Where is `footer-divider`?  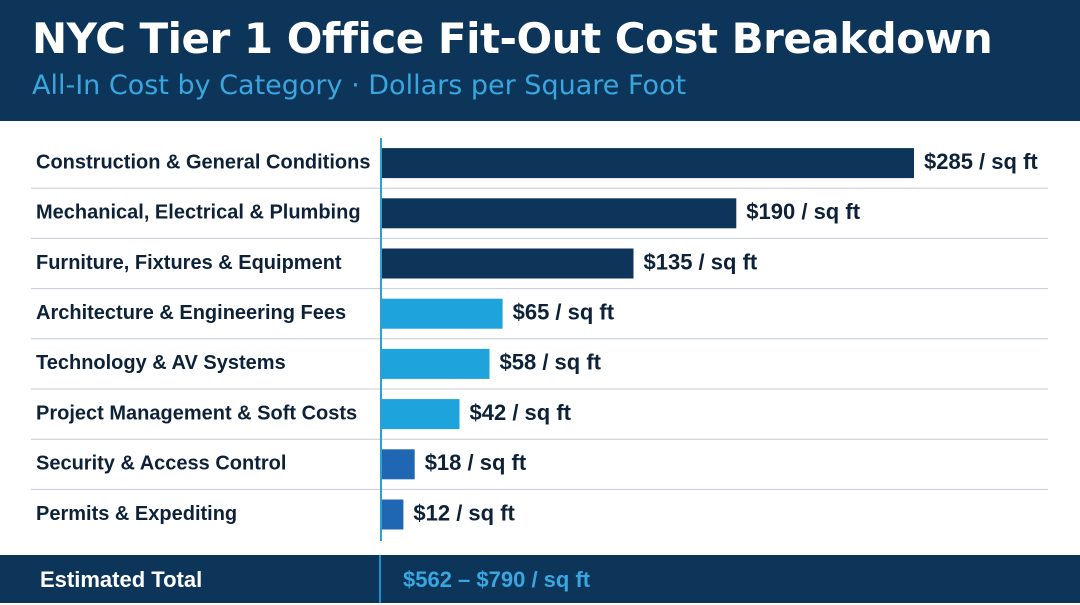 footer-divider is located at coordinates (380, 579).